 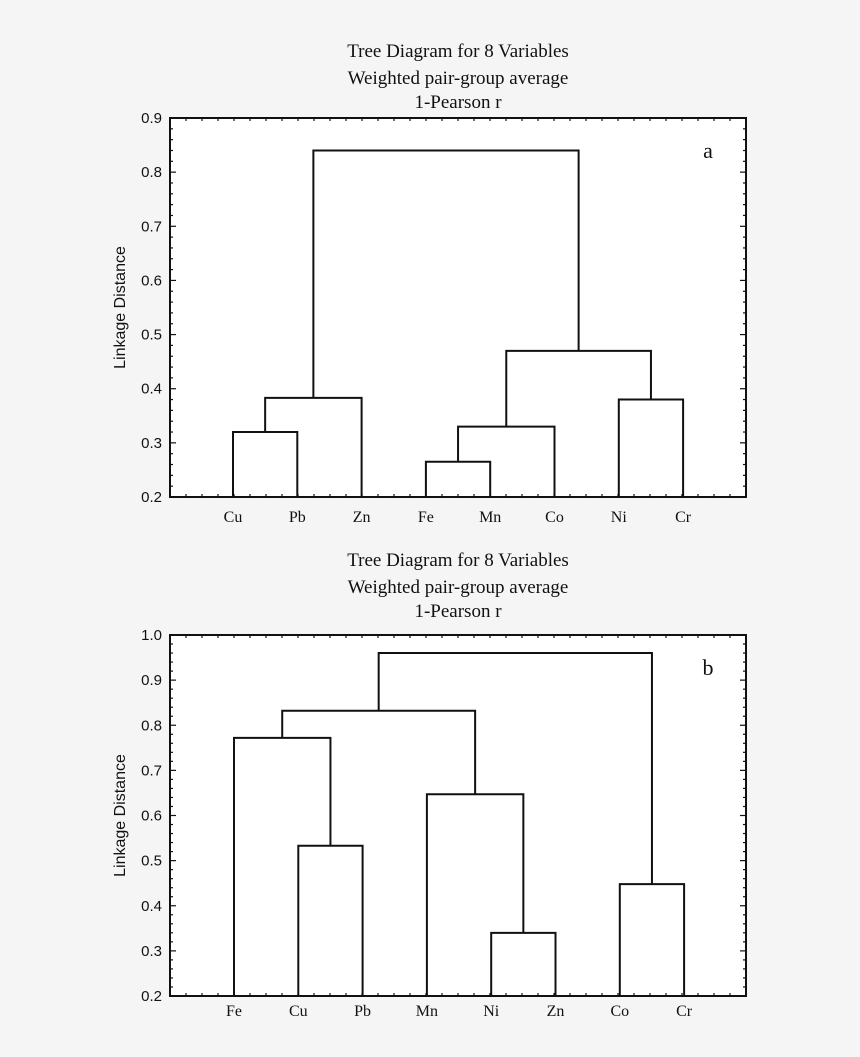 What do you see at coordinates (151, 635) in the screenshot?
I see `y-tick-label: 1.0` at bounding box center [151, 635].